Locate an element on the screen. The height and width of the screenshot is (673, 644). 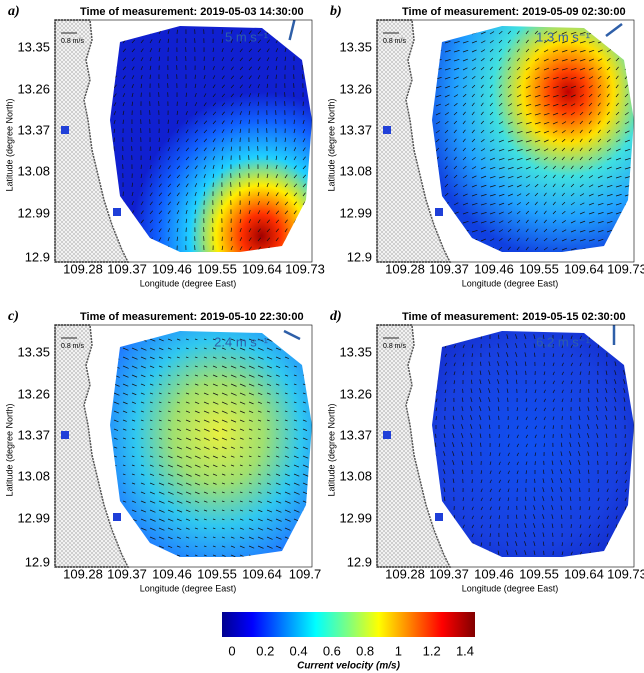
velocity-field is located at coordinates (211, 139).